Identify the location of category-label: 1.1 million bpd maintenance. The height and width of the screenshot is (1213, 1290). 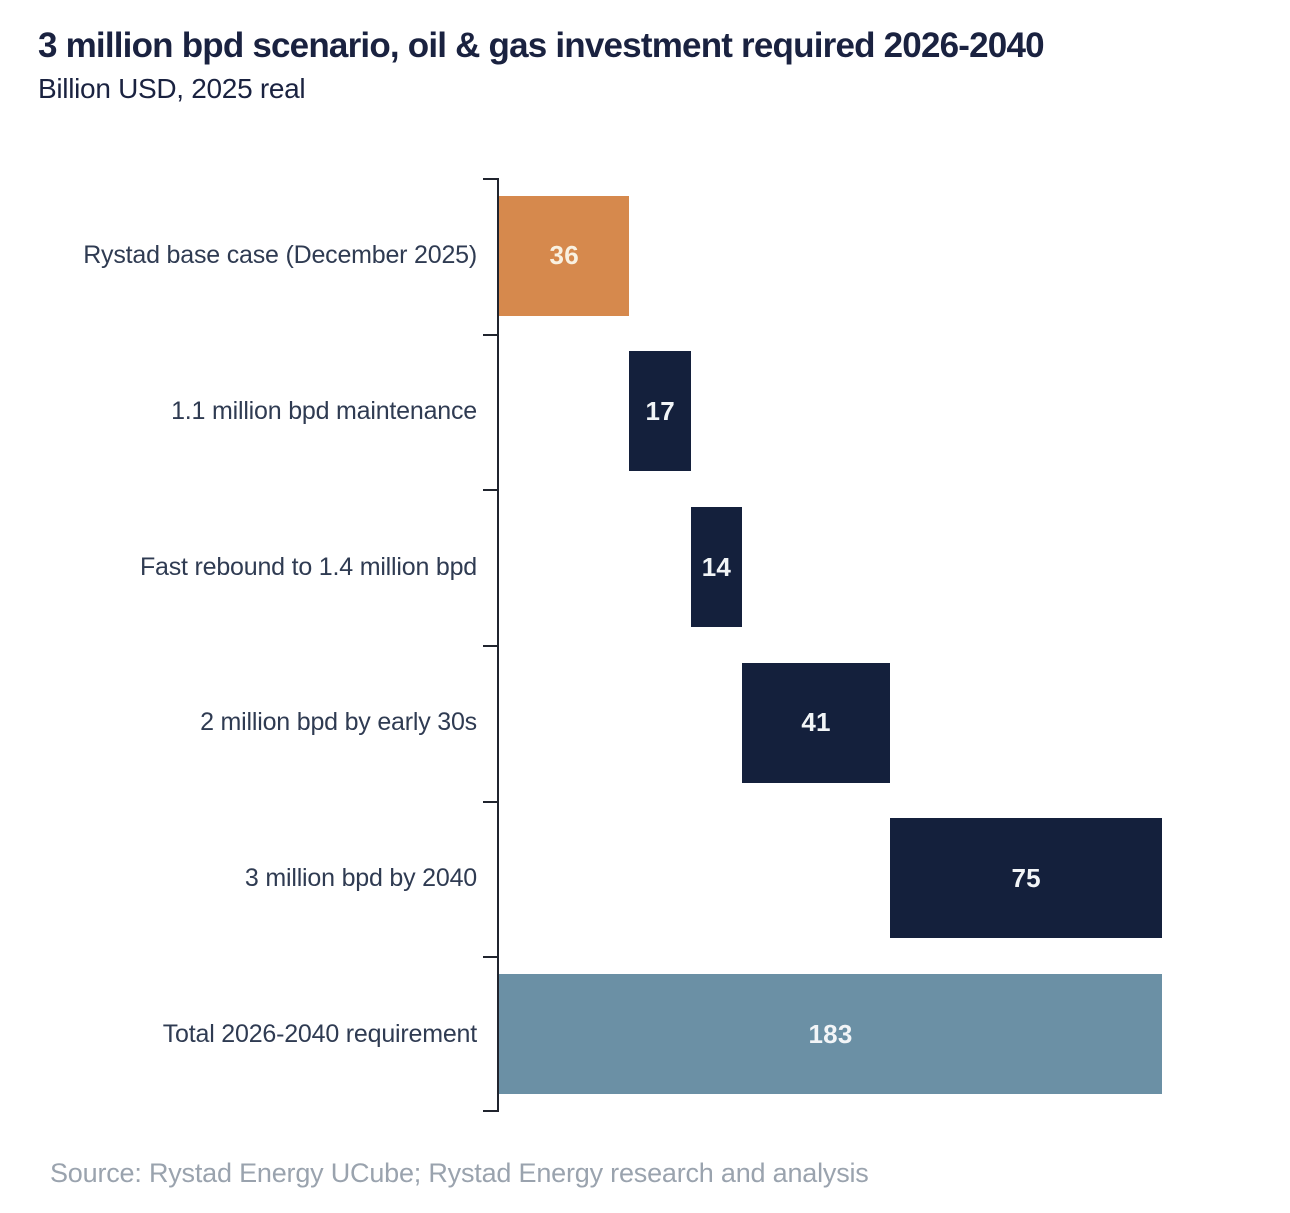
(324, 410).